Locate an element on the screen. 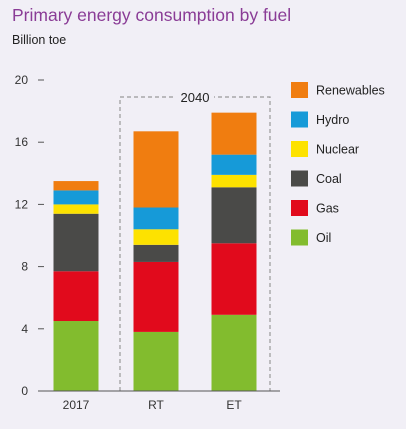  bar-segment-coal-2017 is located at coordinates (76, 242).